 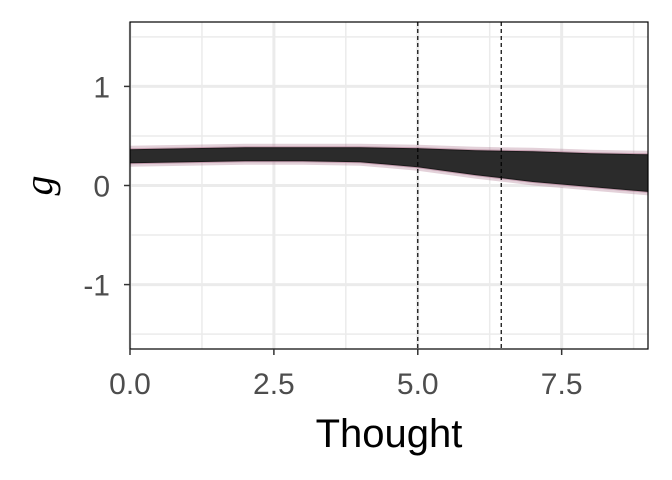 I want to click on x-axis-ticks: 0.0 2.5 5.0 7.5, so click(x=346, y=375).